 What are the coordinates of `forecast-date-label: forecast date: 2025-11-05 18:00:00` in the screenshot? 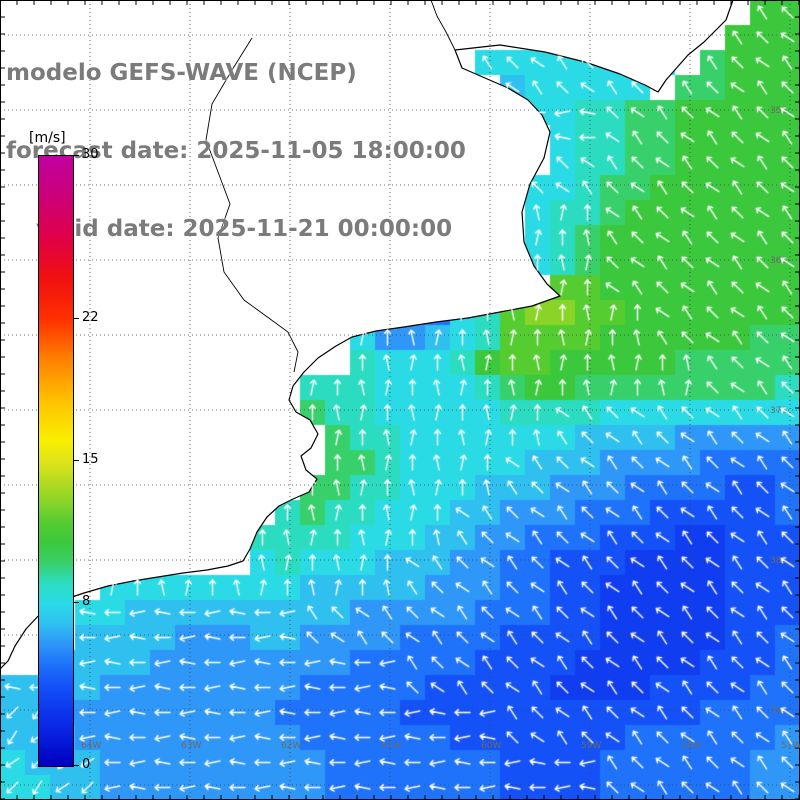 It's located at (236, 151).